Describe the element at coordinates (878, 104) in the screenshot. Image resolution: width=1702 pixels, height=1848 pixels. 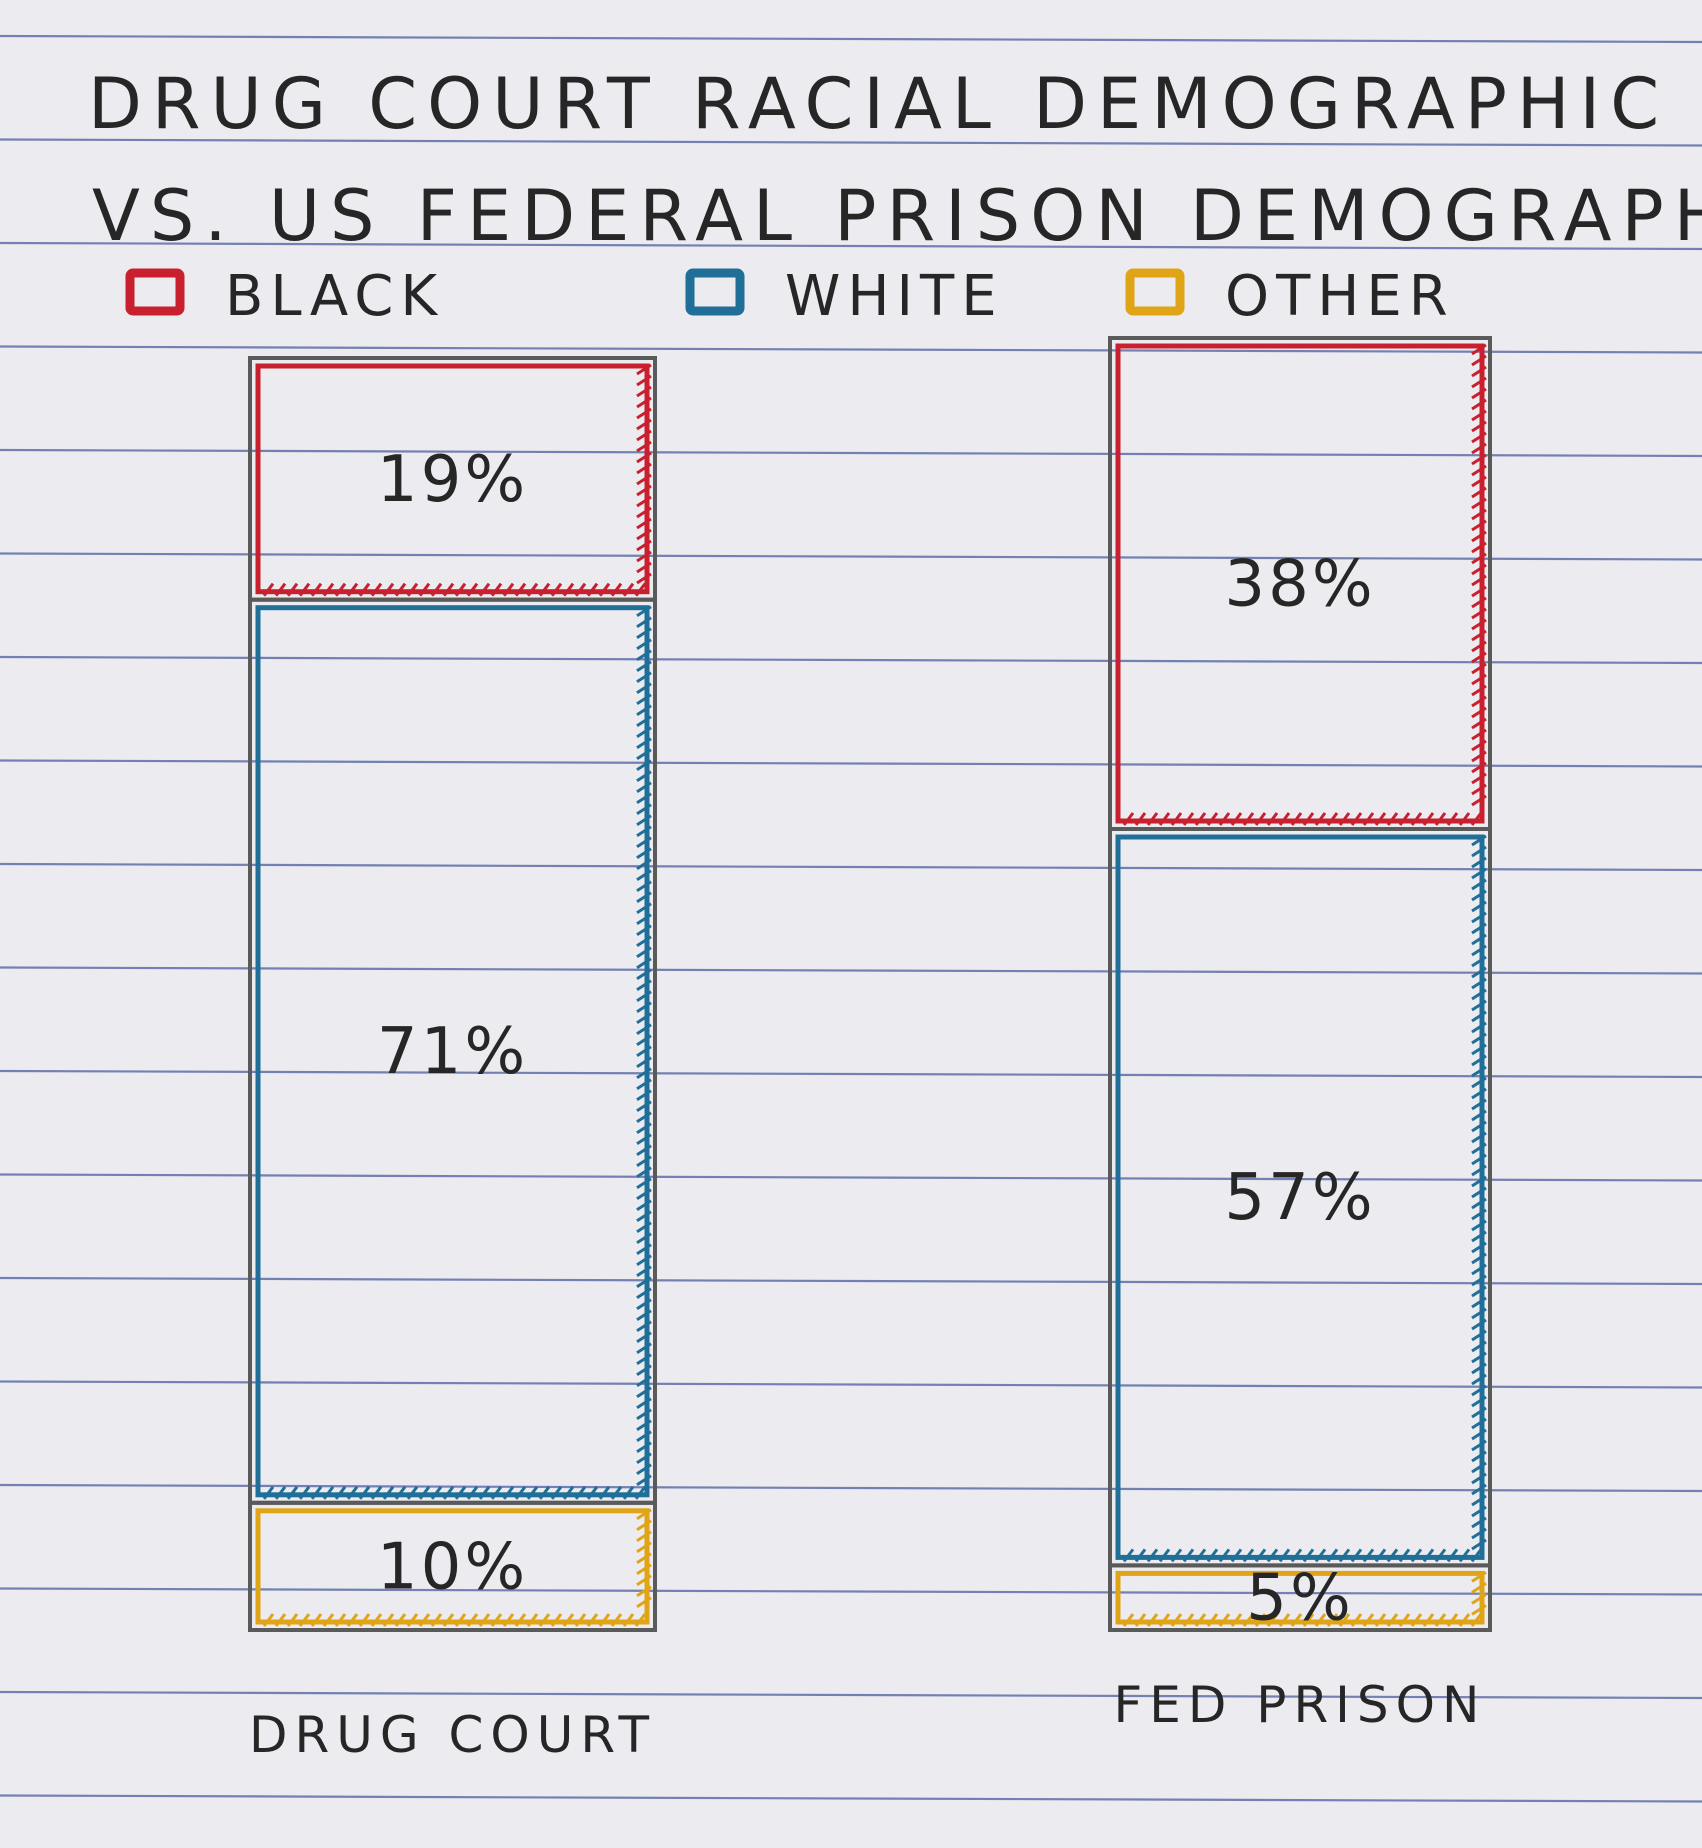
I see `chart-title-line-1: DRUG COURT RACIAL DEMOGRAPHIC` at that location.